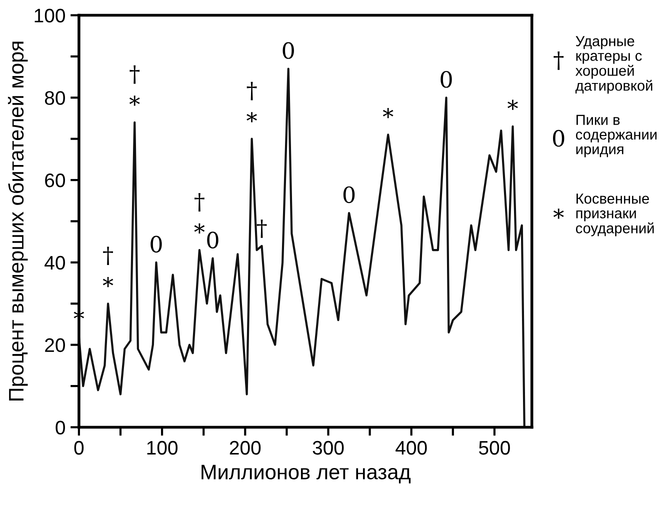  I want to click on y-tick-label: 20, so click(55, 345).